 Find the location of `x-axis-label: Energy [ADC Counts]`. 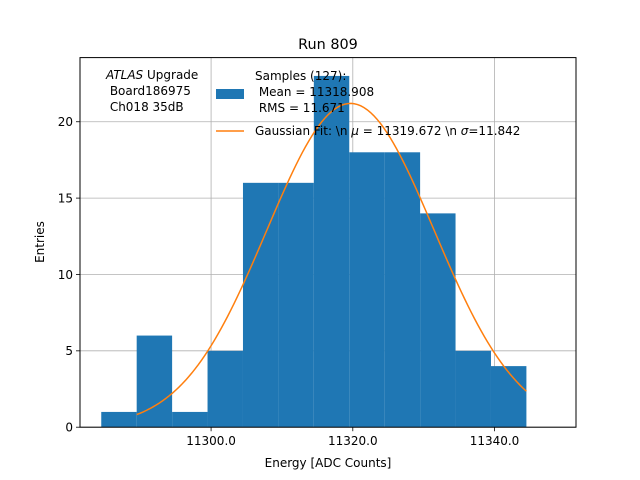

x-axis-label: Energy [ADC Counts] is located at coordinates (328, 463).